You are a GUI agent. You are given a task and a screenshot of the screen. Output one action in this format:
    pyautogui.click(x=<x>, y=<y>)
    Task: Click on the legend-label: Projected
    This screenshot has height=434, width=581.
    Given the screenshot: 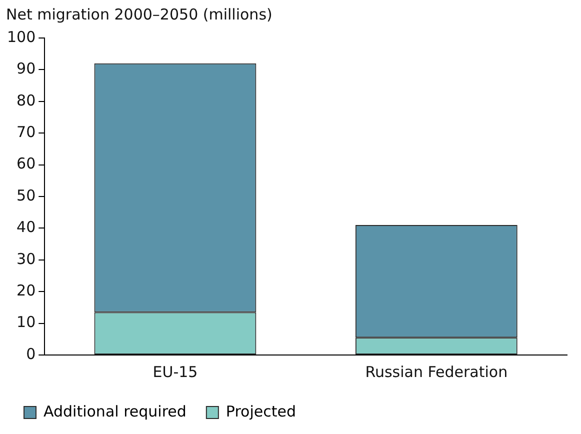 What is the action you would take?
    pyautogui.click(x=261, y=411)
    